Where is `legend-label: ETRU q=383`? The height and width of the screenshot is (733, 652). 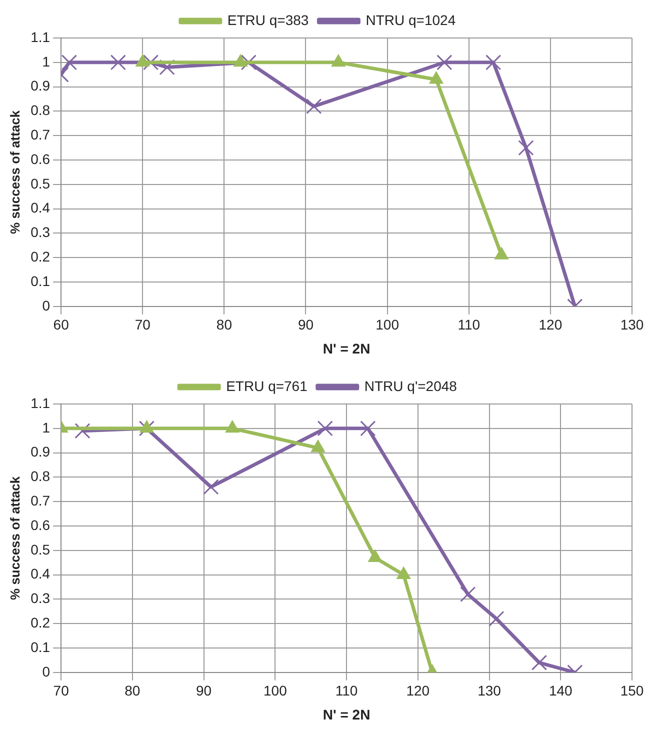
legend-label: ETRU q=383 is located at coordinates (268, 20).